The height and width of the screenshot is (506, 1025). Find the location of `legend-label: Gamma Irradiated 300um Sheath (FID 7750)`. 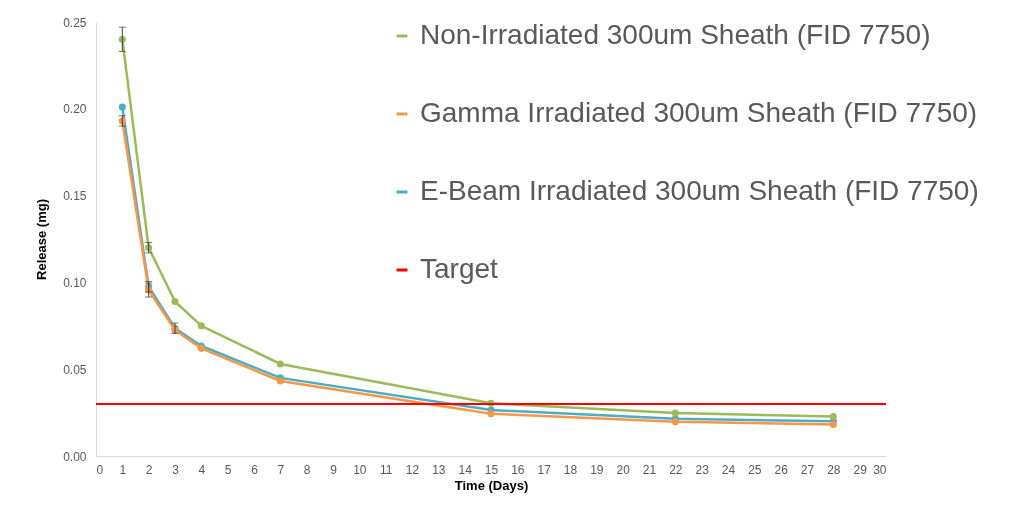

legend-label: Gamma Irradiated 300um Sheath (FID 7750) is located at coordinates (699, 112).